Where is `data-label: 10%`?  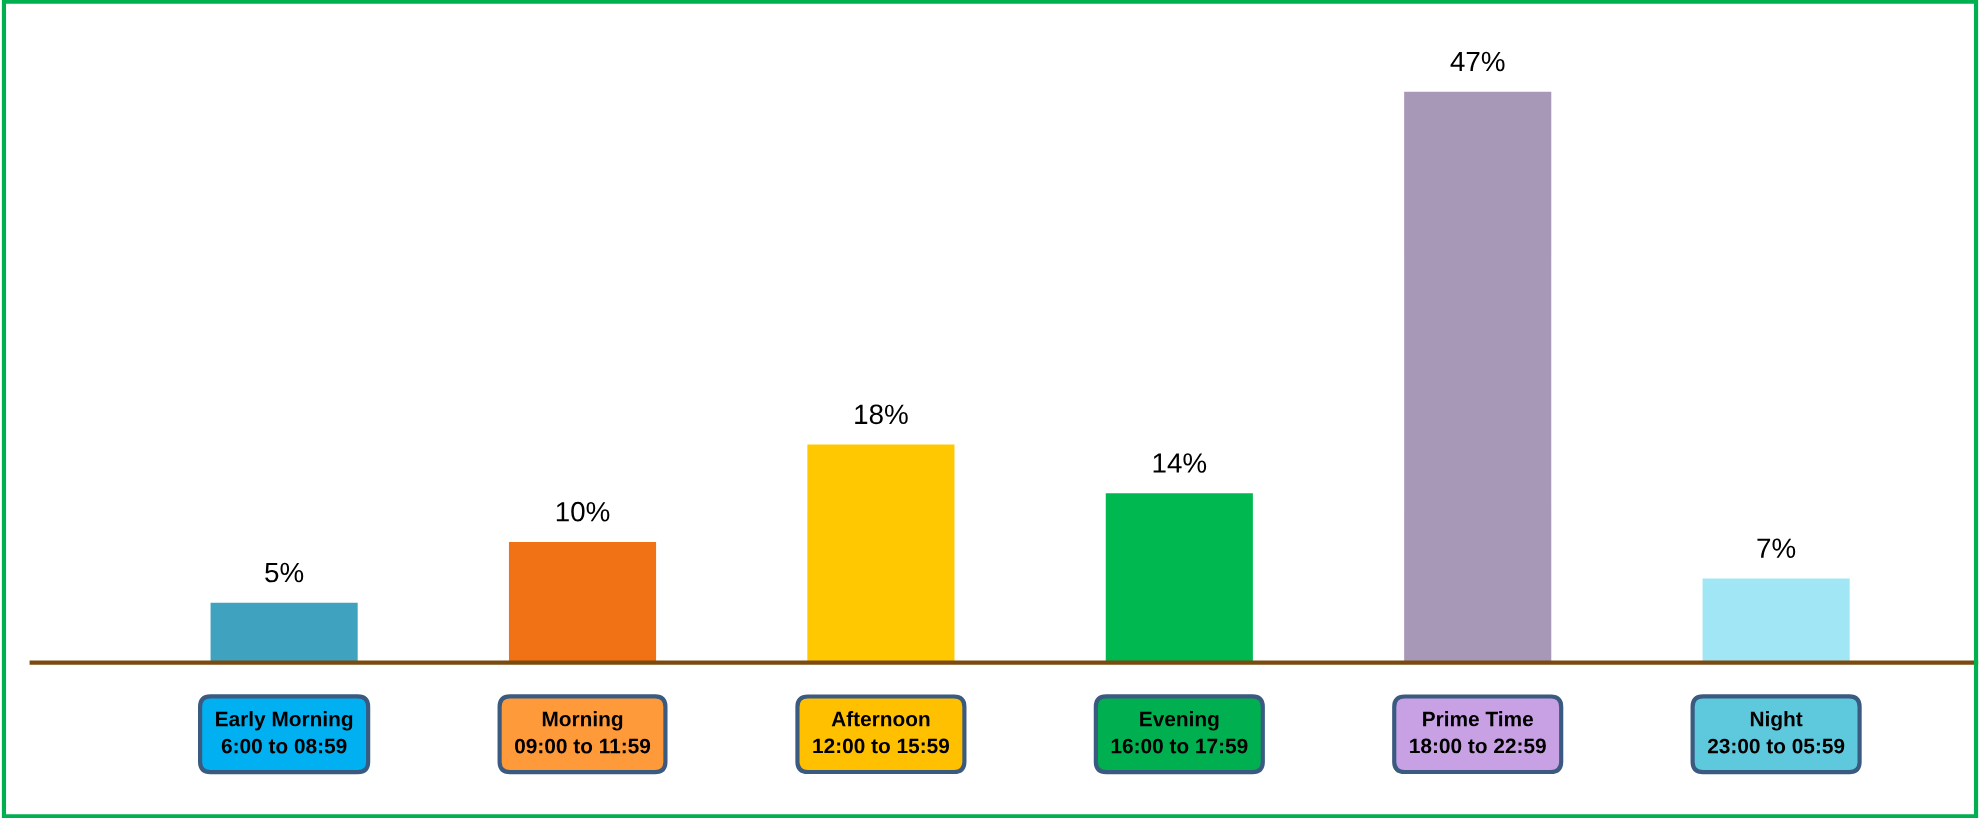 data-label: 10% is located at coordinates (583, 511).